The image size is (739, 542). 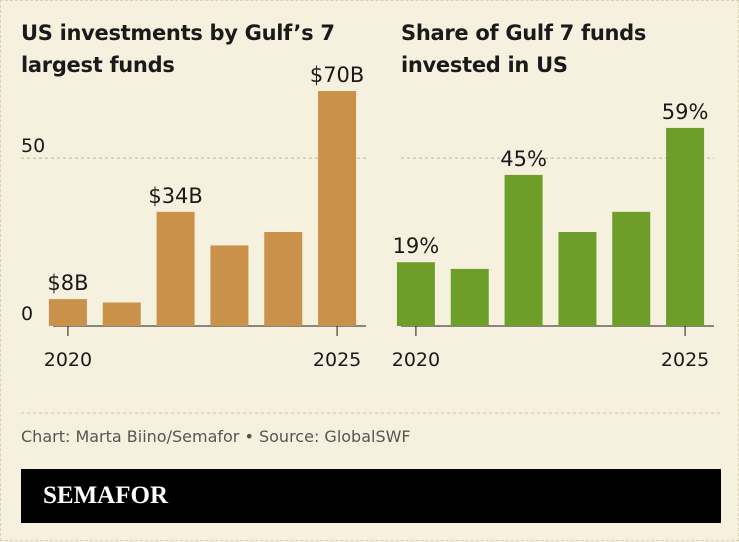 I want to click on value-label: 19%, so click(x=416, y=246).